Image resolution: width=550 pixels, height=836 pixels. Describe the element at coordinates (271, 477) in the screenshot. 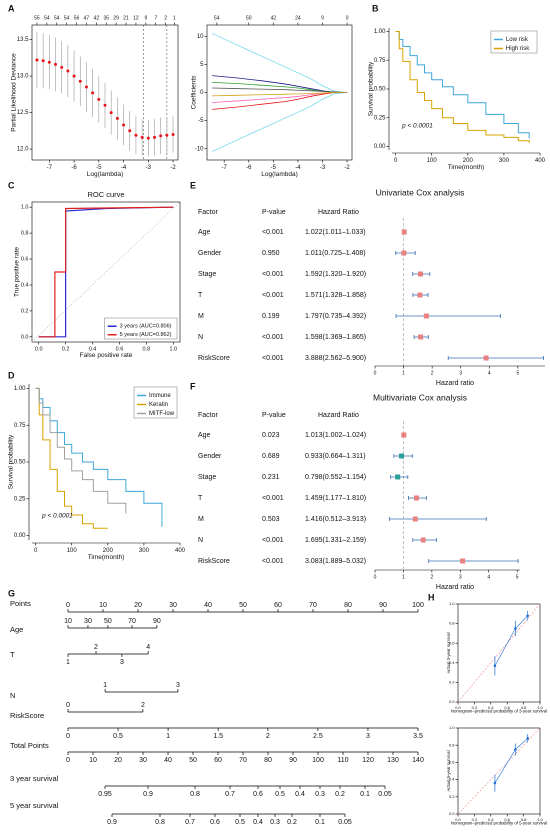

I see `p-value: 0.231` at that location.